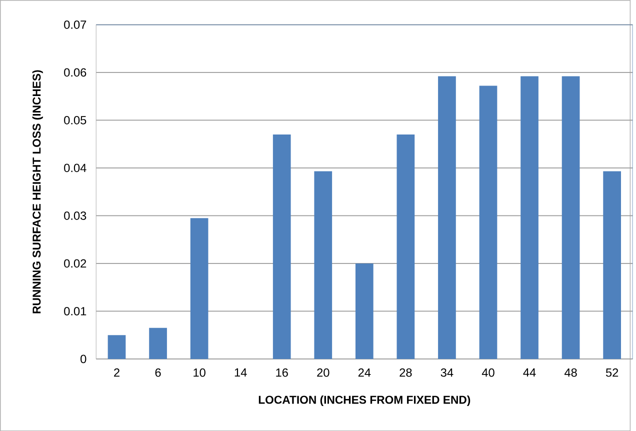 Image resolution: width=636 pixels, height=431 pixels. What do you see at coordinates (75, 24) in the screenshot?
I see `y-tick-label: 0.07` at bounding box center [75, 24].